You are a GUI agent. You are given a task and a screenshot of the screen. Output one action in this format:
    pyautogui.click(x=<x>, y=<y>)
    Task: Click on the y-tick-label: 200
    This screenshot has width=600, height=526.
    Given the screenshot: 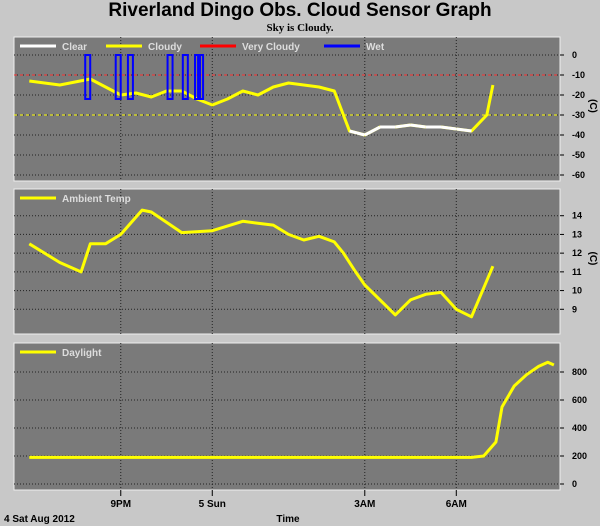 What is the action you would take?
    pyautogui.click(x=579, y=456)
    